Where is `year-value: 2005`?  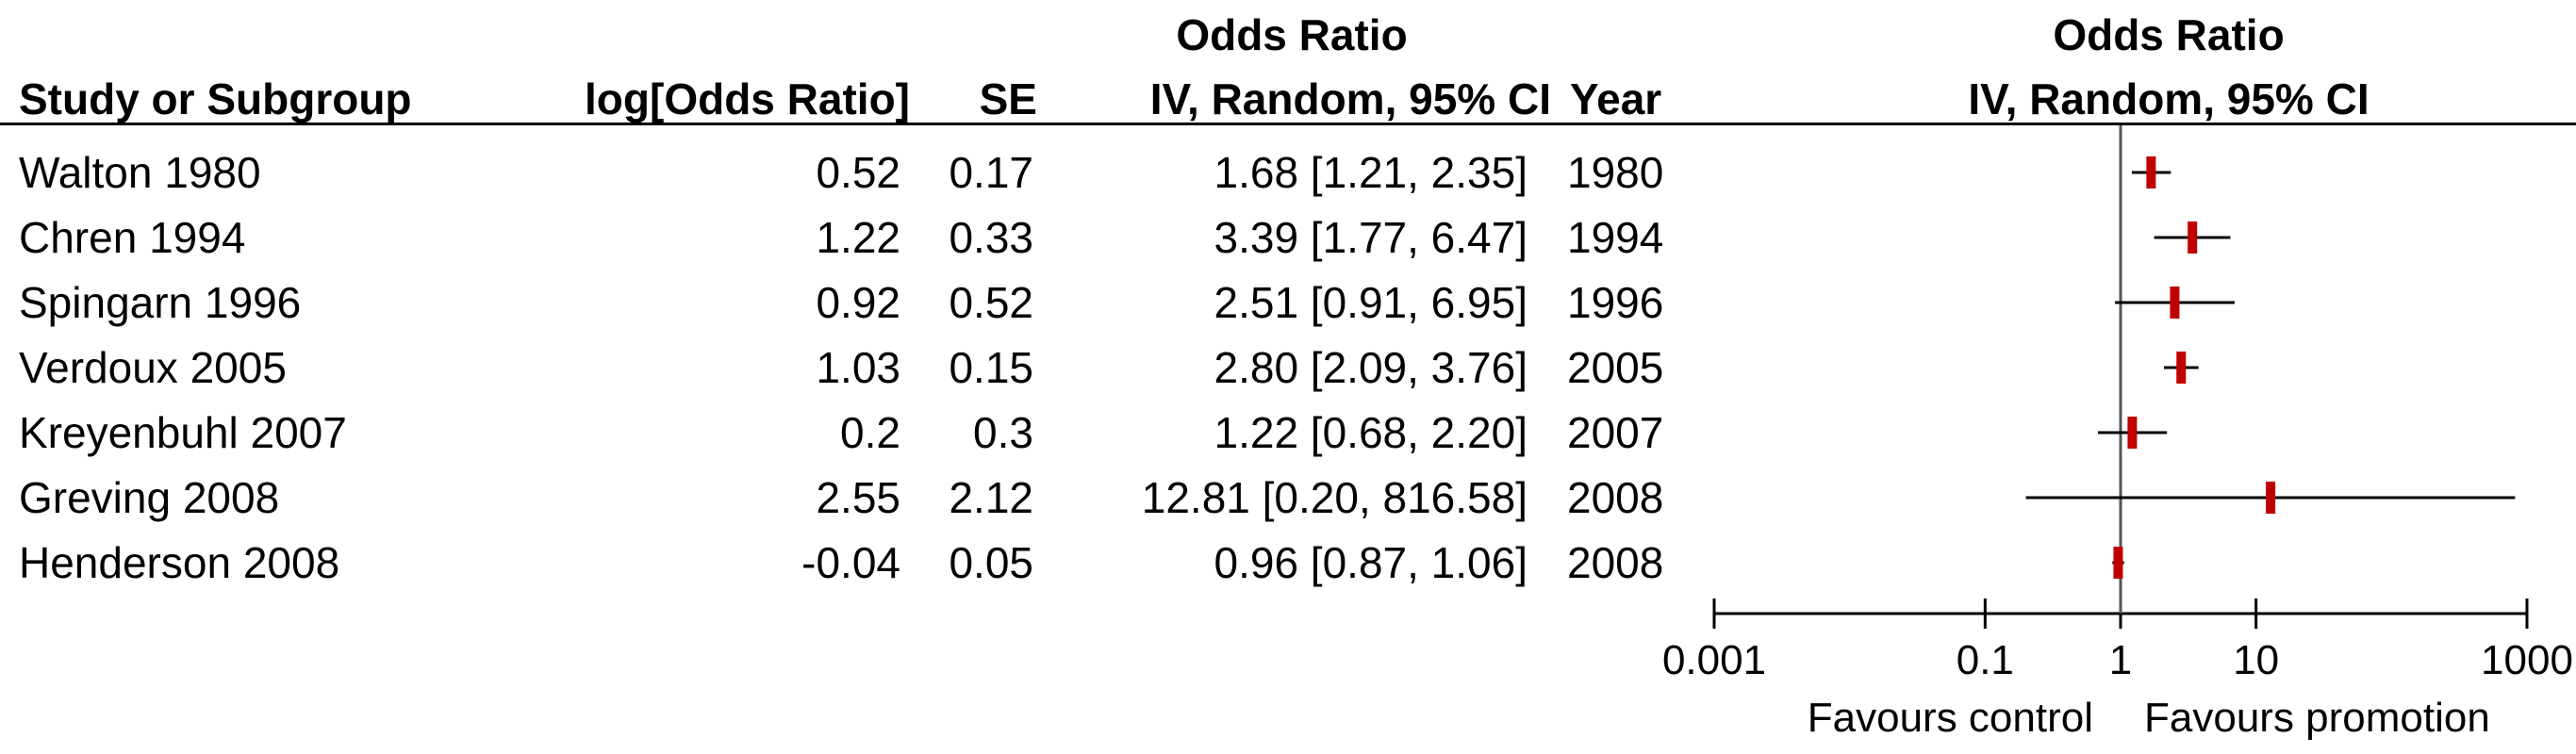 year-value: 2005 is located at coordinates (1615, 368).